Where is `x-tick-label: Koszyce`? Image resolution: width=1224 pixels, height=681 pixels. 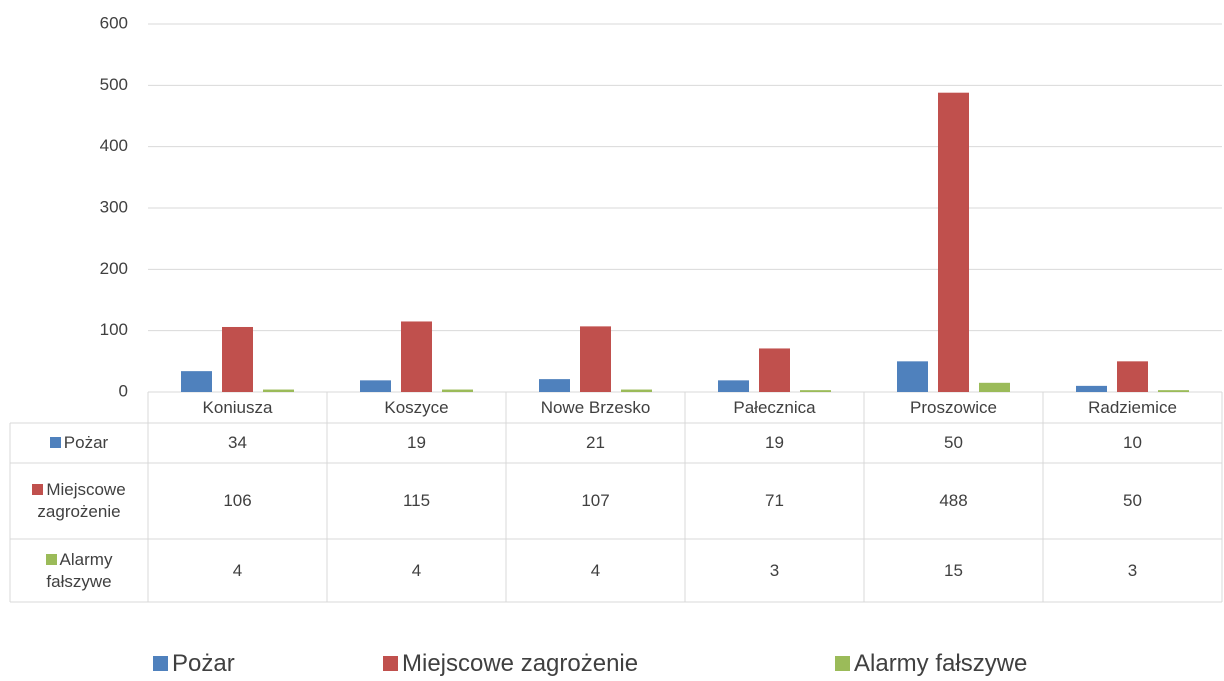
x-tick-label: Koszyce is located at coordinates (416, 407).